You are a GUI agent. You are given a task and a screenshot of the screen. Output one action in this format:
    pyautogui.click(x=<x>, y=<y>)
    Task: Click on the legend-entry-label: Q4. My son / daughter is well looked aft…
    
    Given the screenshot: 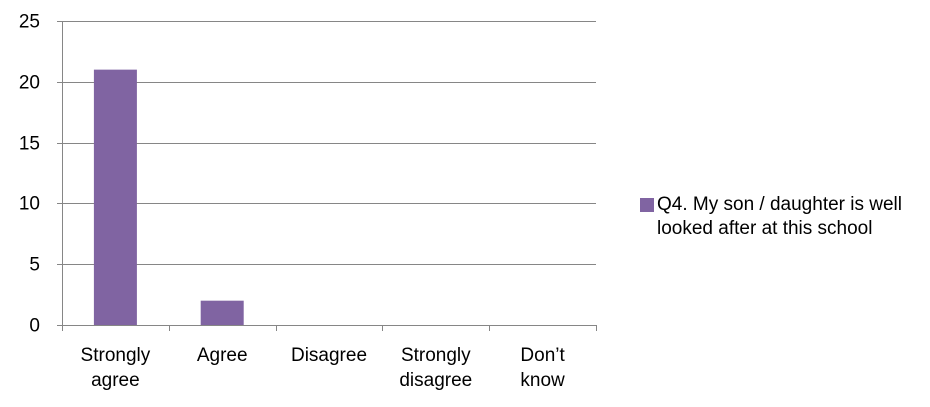 What is the action you would take?
    pyautogui.click(x=779, y=216)
    